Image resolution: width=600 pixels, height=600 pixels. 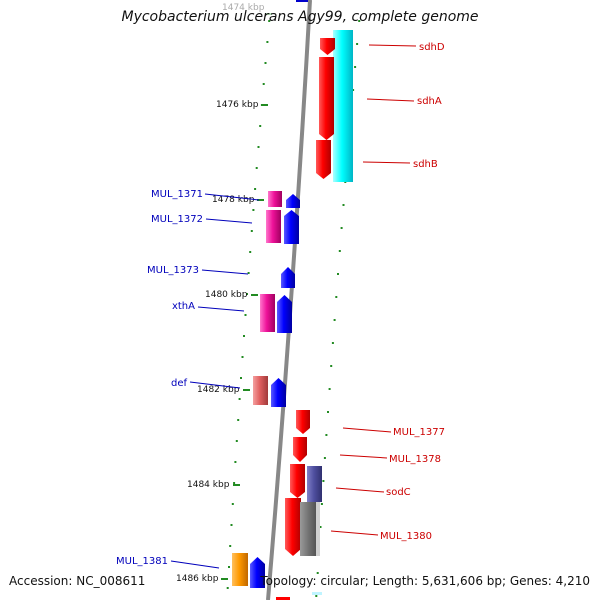 I want to click on feature-block-top-edge, so click(x=302, y=1).